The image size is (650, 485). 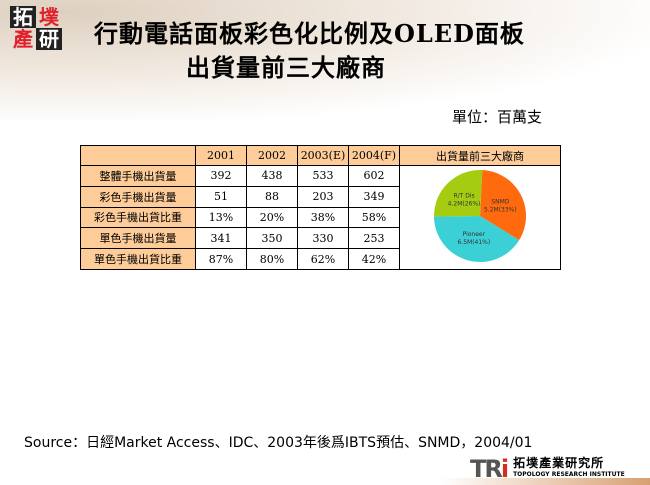 What do you see at coordinates (474, 234) in the screenshot?
I see `pie-label: Pioneer` at bounding box center [474, 234].